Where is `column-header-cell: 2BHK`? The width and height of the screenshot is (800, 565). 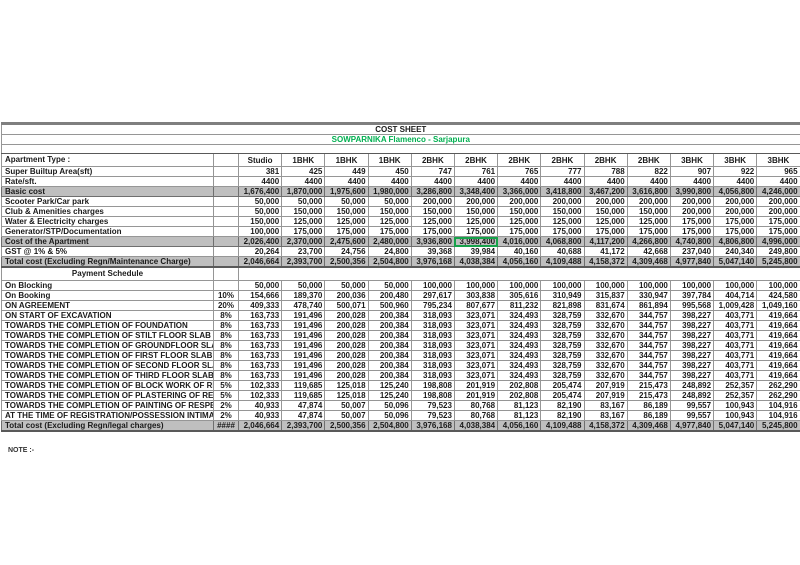 column-header-cell: 2BHK is located at coordinates (562, 160).